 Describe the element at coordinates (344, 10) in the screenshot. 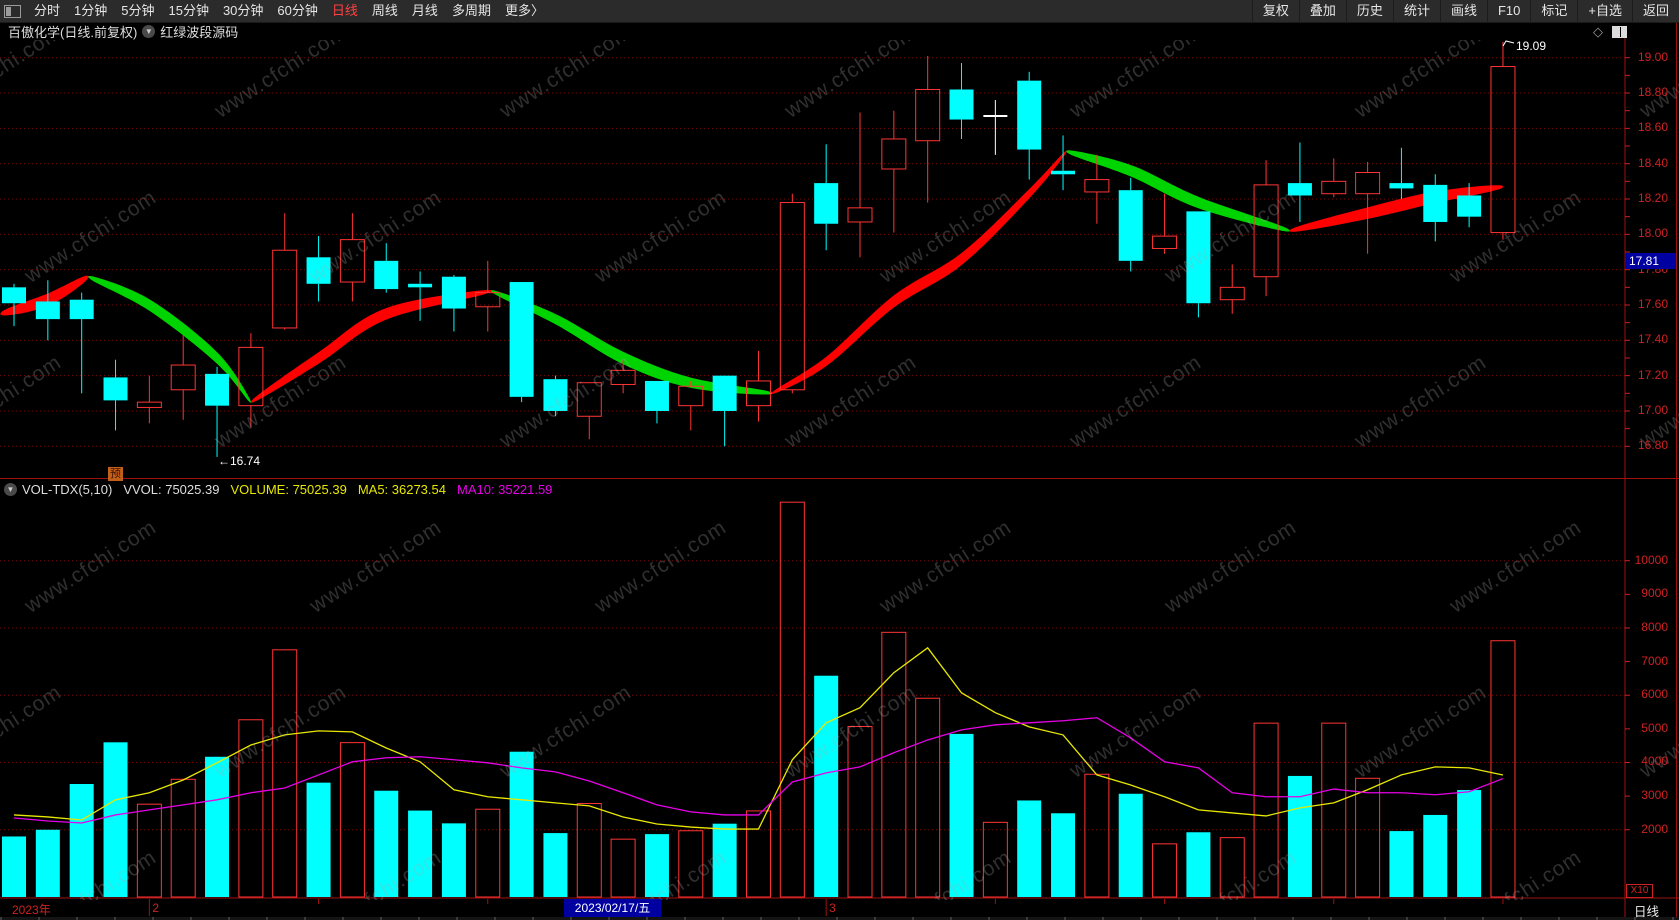

I see `period-tab: 日线` at that location.